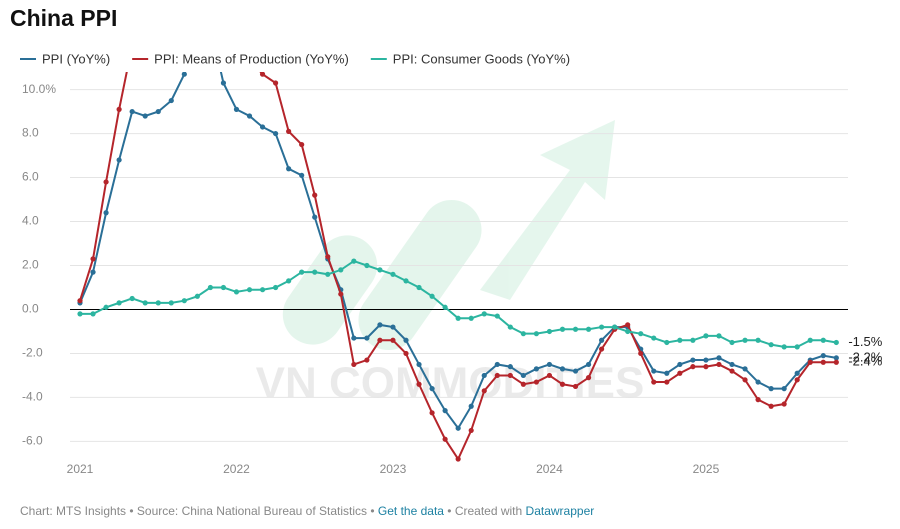  I want to click on value-label: -1.5%, so click(865, 341).